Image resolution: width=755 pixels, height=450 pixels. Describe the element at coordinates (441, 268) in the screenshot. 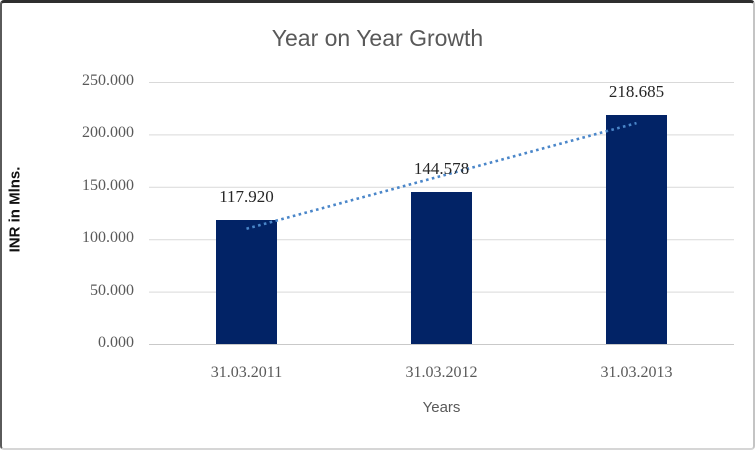

I see `bar-31.03.2012` at that location.